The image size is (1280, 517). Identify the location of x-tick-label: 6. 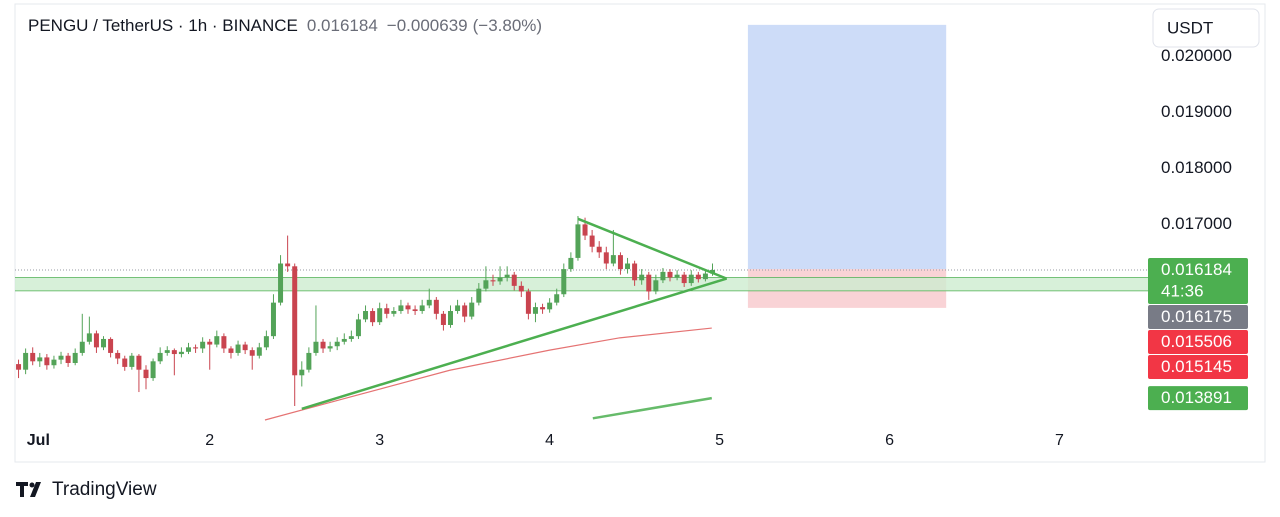
(889, 440).